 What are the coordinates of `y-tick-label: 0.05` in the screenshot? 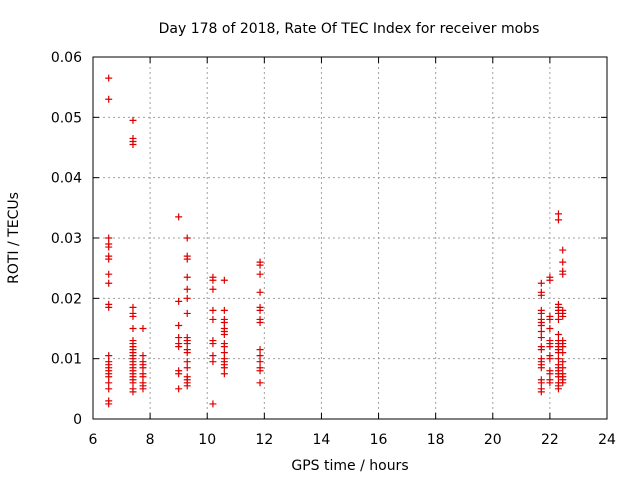 It's located at (66, 118).